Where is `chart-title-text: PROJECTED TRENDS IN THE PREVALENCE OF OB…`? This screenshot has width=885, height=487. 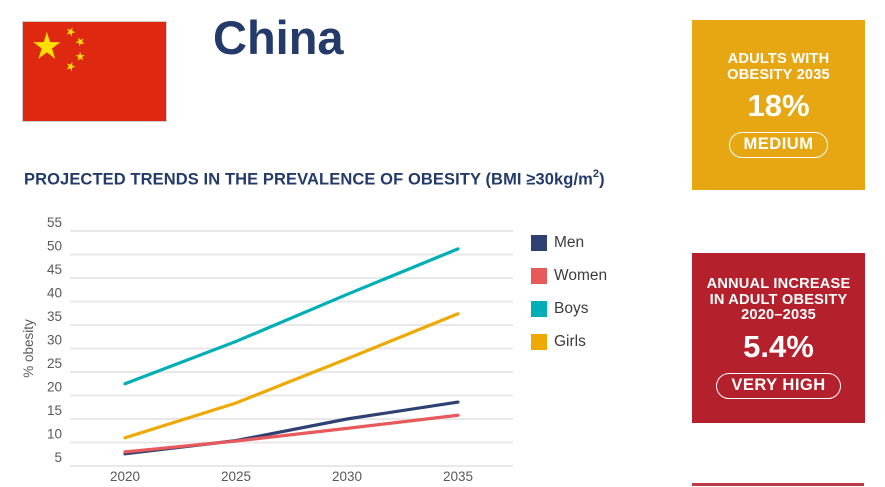 chart-title-text: PROJECTED TRENDS IN THE PREVALENCE OF OB… is located at coordinates (308, 179).